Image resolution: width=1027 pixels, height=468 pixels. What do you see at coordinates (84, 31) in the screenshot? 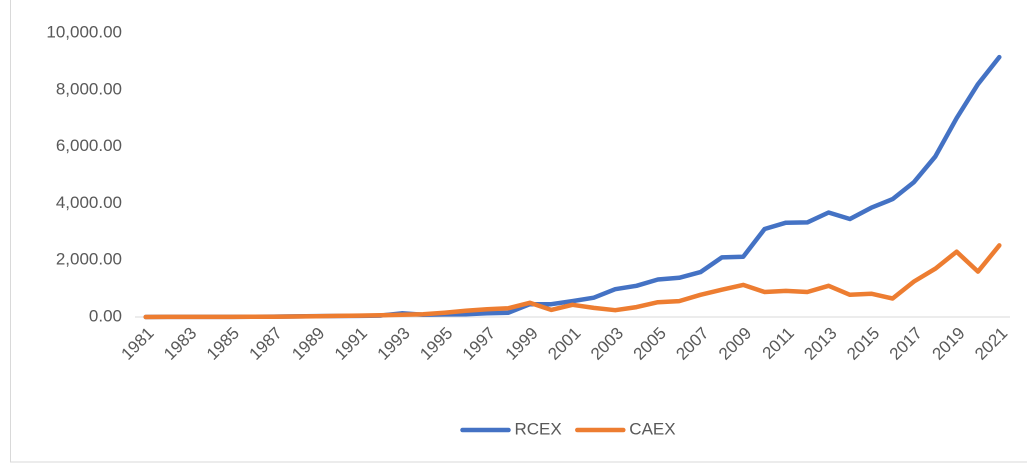
I see `y-tick-label: 10,000.00` at bounding box center [84, 31].